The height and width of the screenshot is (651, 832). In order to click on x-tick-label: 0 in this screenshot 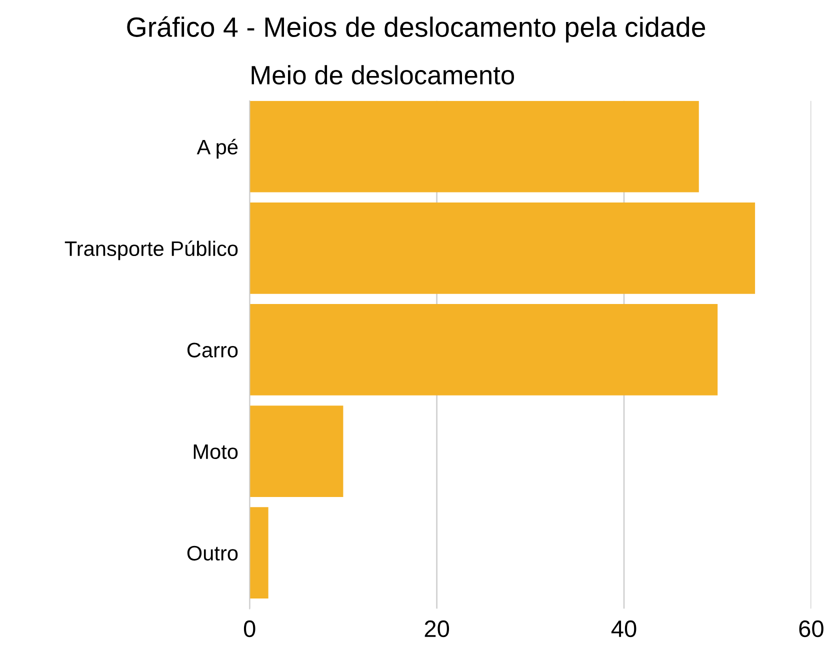, I will do `click(250, 629)`.